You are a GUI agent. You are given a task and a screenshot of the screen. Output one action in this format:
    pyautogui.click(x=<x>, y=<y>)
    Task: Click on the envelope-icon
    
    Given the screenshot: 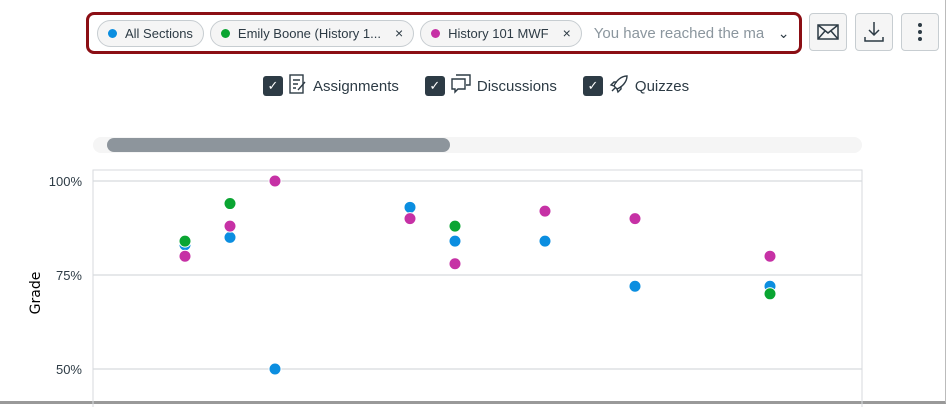 What is the action you would take?
    pyautogui.click(x=828, y=32)
    